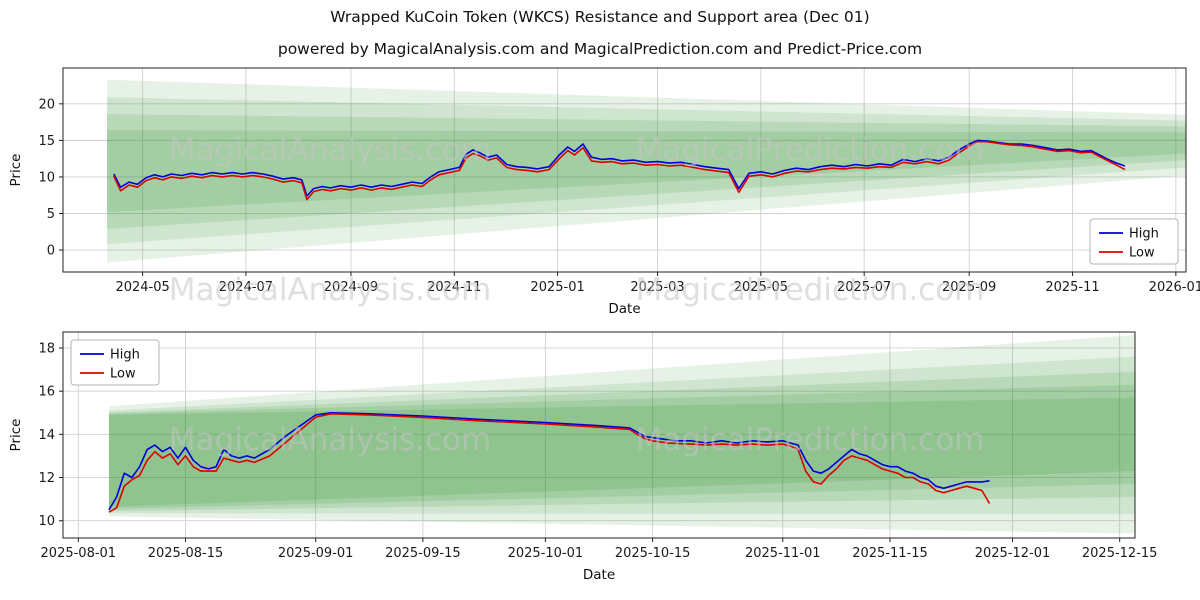 The height and width of the screenshot is (600, 1200). What do you see at coordinates (46, 478) in the screenshot?
I see `y-tick-label: 12` at bounding box center [46, 478].